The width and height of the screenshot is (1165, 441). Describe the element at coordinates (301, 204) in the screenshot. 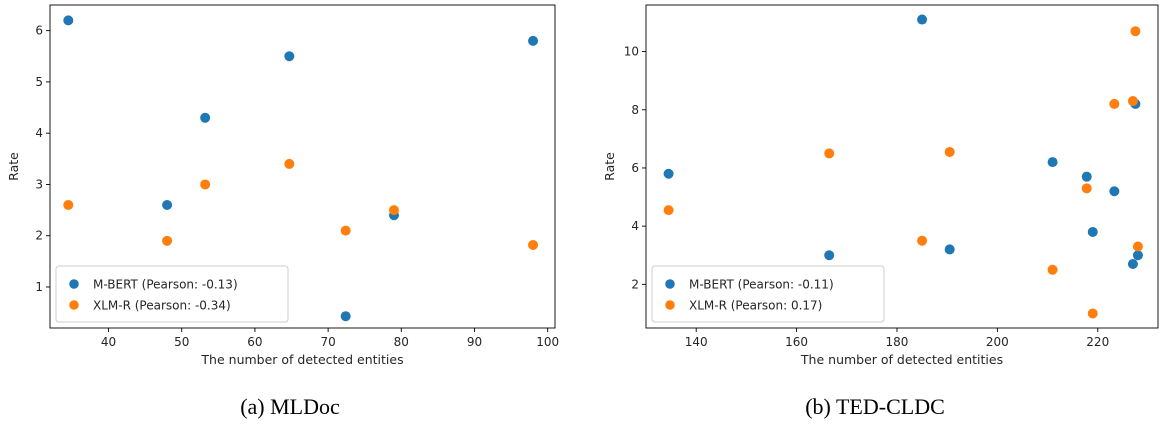

I see `series-xlmr-points` at that location.